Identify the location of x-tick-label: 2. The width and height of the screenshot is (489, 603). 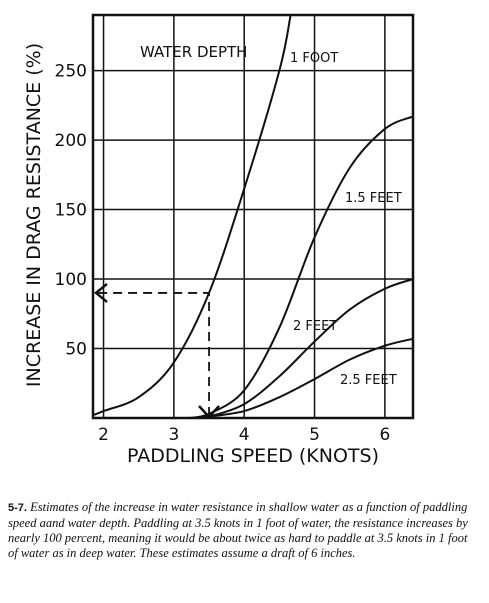
(103, 435).